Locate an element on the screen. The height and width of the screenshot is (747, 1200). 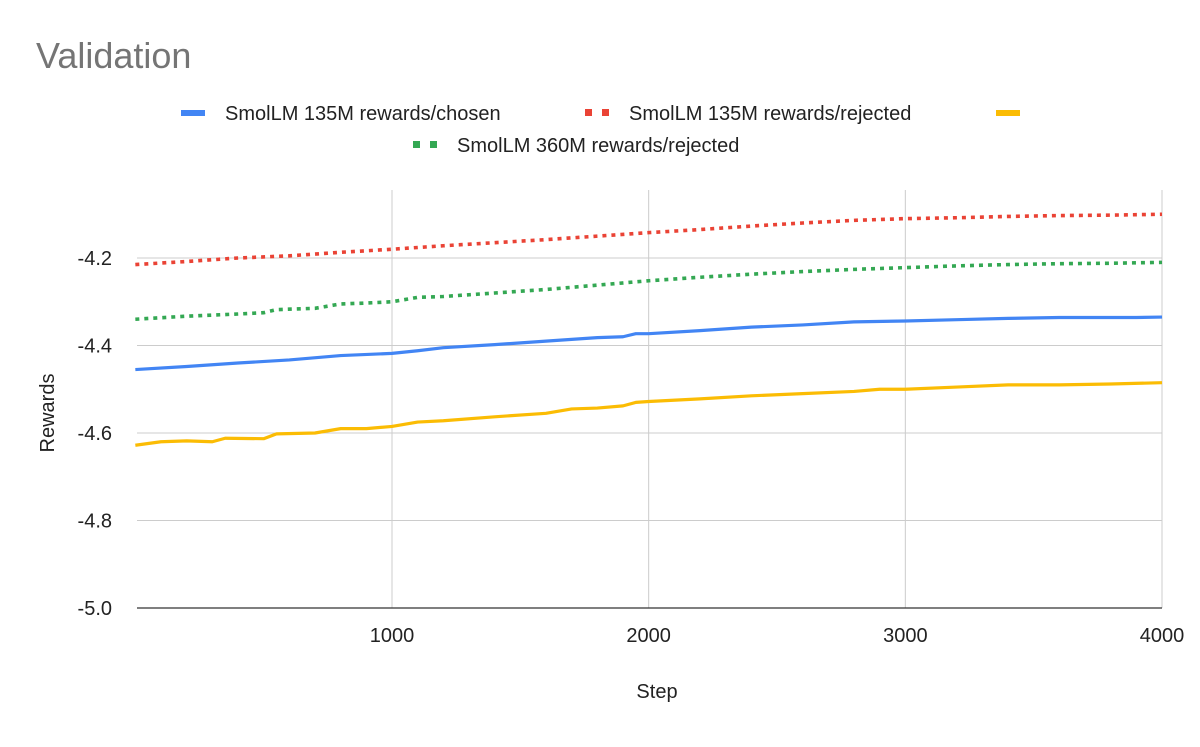
y-axis-label: Rewards is located at coordinates (48, 413).